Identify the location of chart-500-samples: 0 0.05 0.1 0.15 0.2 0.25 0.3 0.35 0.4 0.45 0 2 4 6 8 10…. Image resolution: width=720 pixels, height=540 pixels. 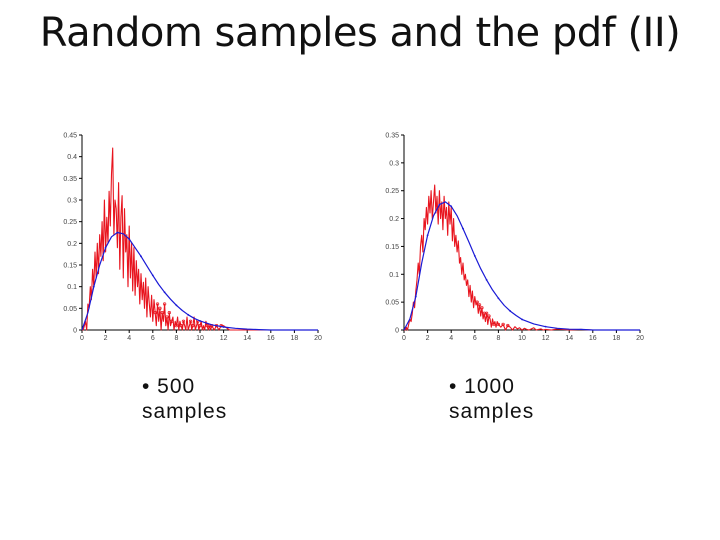
(192, 238).